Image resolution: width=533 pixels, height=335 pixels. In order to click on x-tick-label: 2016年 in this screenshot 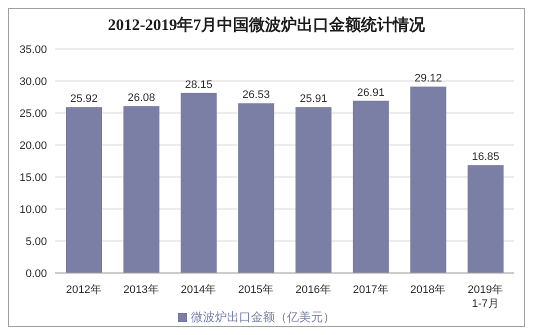, I will do `click(313, 290)`.